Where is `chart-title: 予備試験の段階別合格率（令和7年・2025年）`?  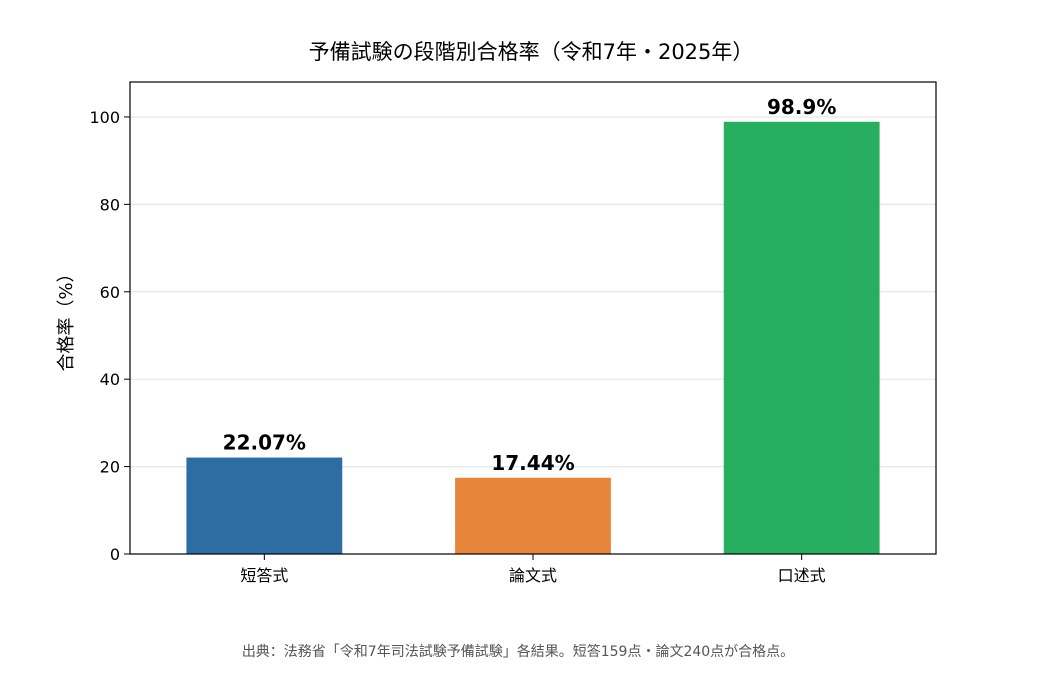 chart-title: 予備試験の段階別合格率（令和7年・2025年） is located at coordinates (531, 52).